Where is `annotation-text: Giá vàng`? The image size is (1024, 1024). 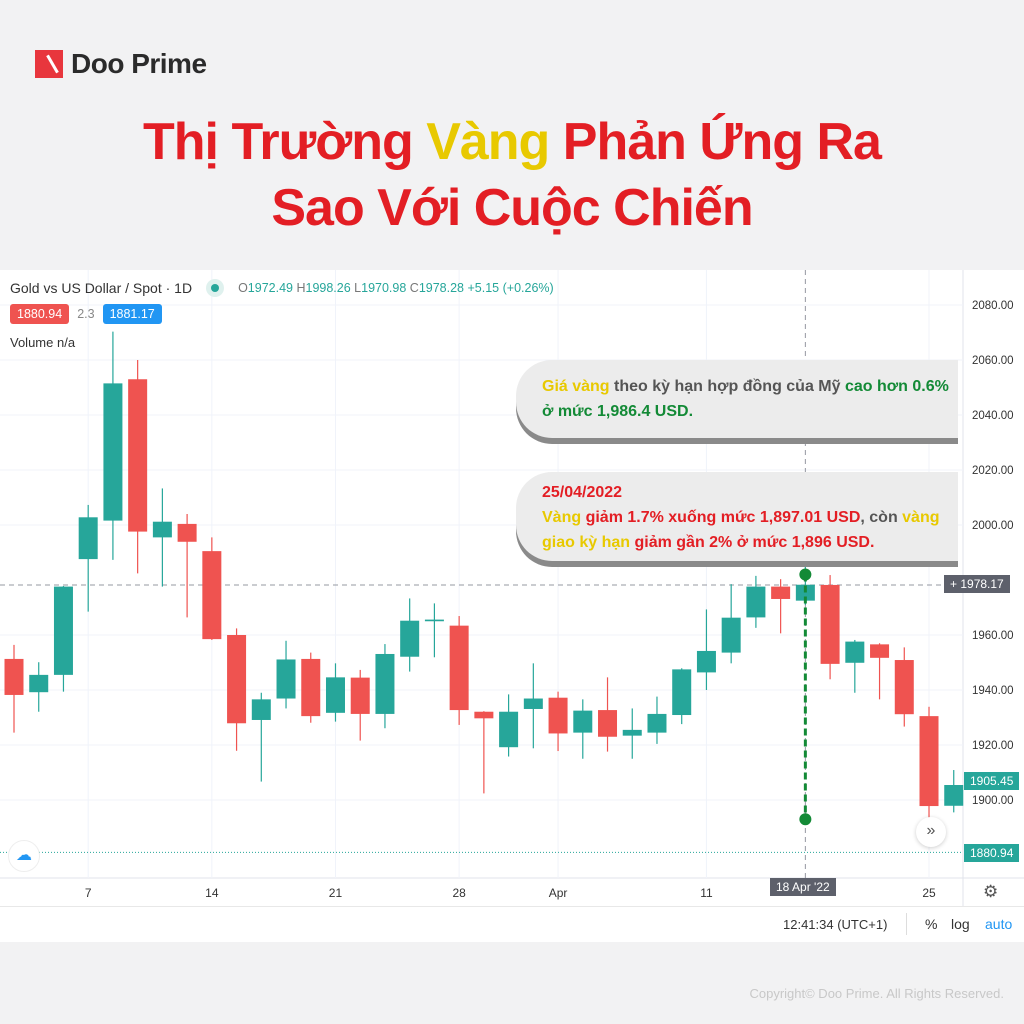 annotation-text: Giá vàng is located at coordinates (576, 386).